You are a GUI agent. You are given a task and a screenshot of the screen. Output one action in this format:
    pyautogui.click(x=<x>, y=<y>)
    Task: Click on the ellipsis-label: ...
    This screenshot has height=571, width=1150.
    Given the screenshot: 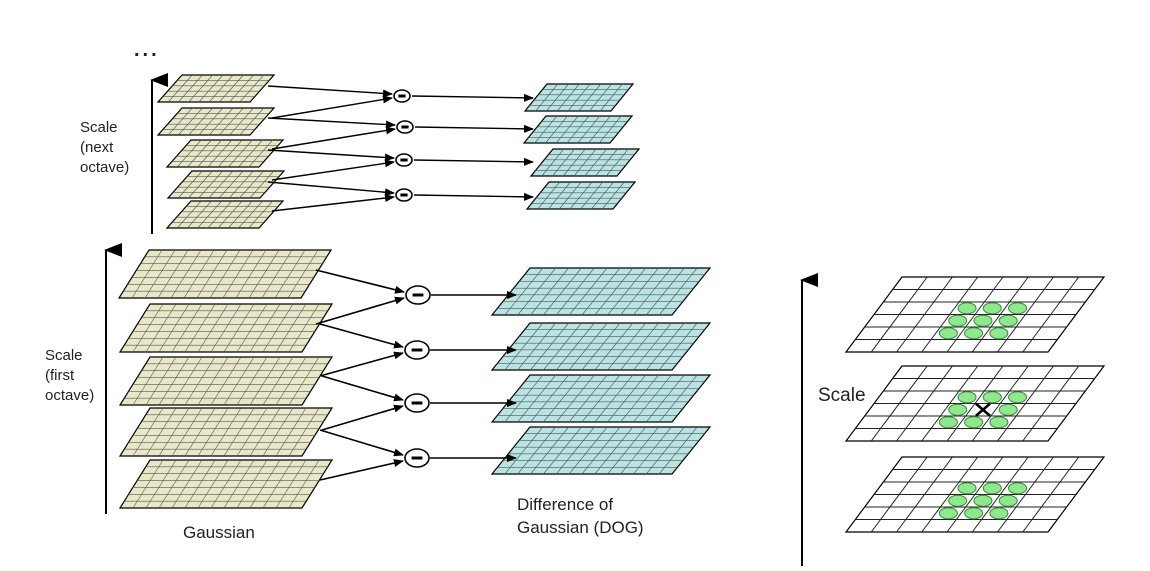 What is the action you would take?
    pyautogui.click(x=147, y=50)
    